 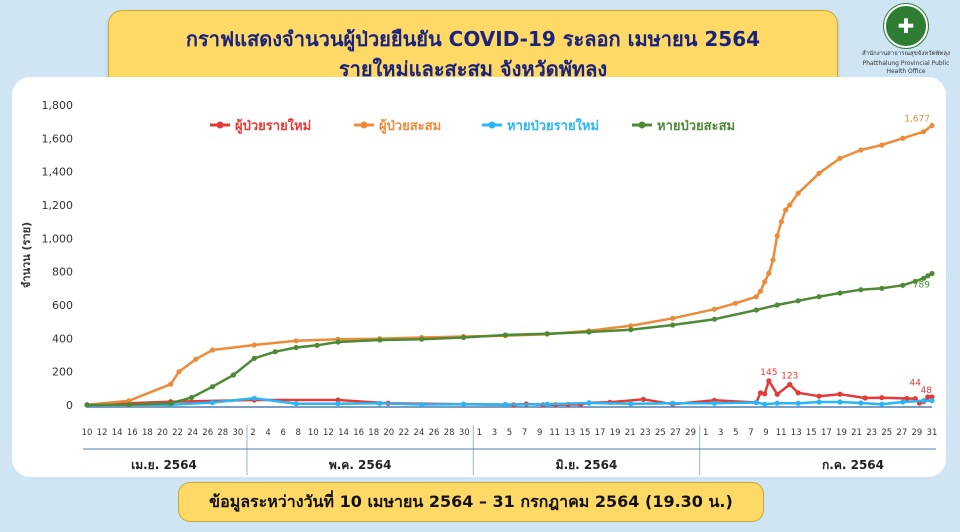 What do you see at coordinates (871, 433) in the screenshot?
I see `x-tick-label: 23` at bounding box center [871, 433].